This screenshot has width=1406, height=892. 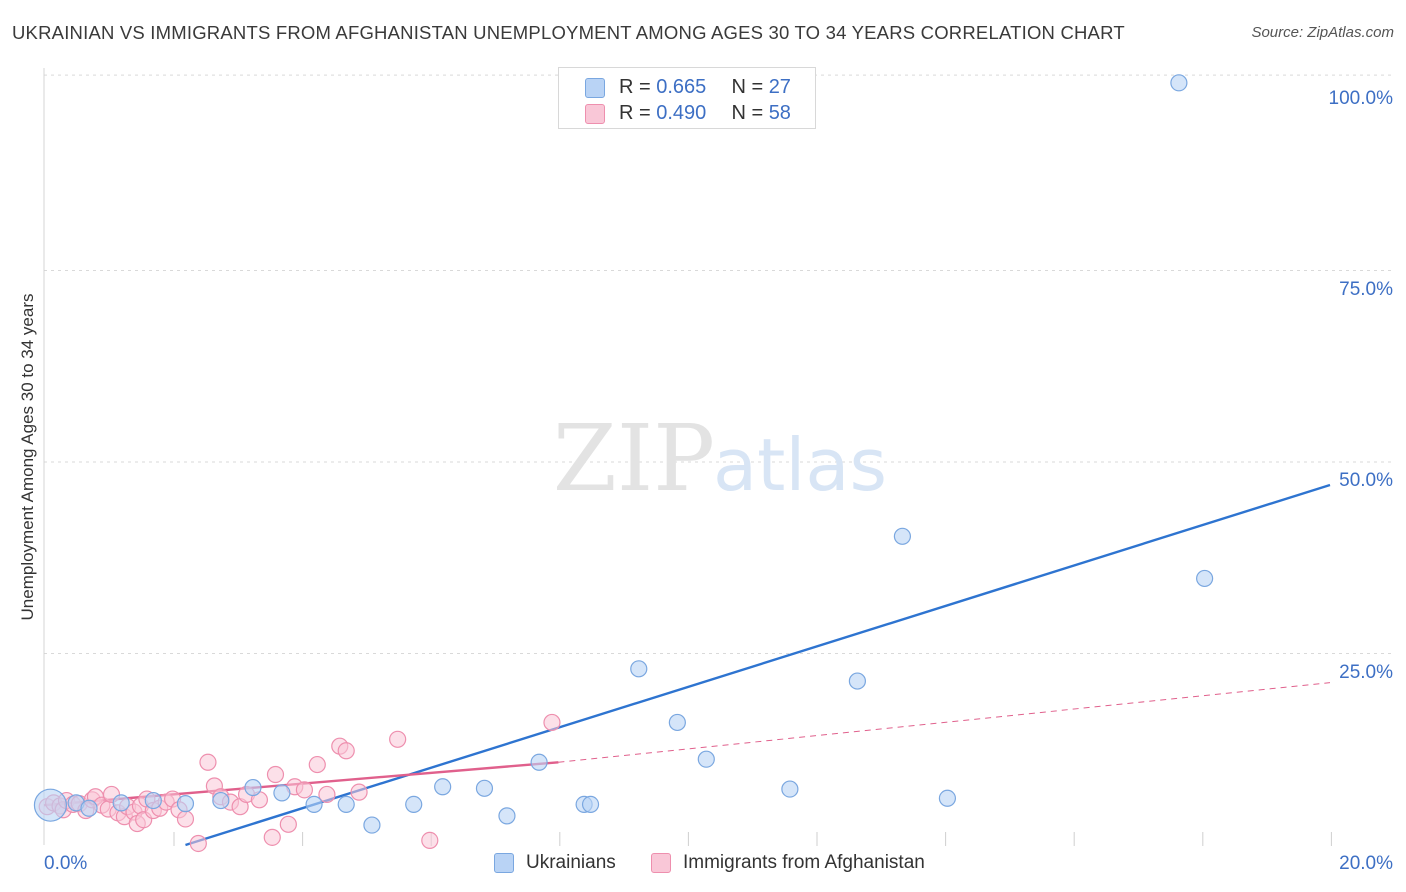 I want to click on legend-label-ukrainians: Ukrainians, so click(x=571, y=862).